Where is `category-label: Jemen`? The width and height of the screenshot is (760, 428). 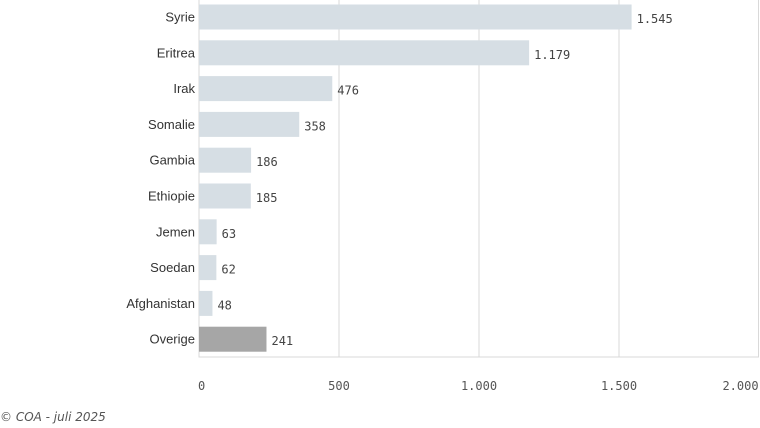 category-label: Jemen is located at coordinates (175, 231).